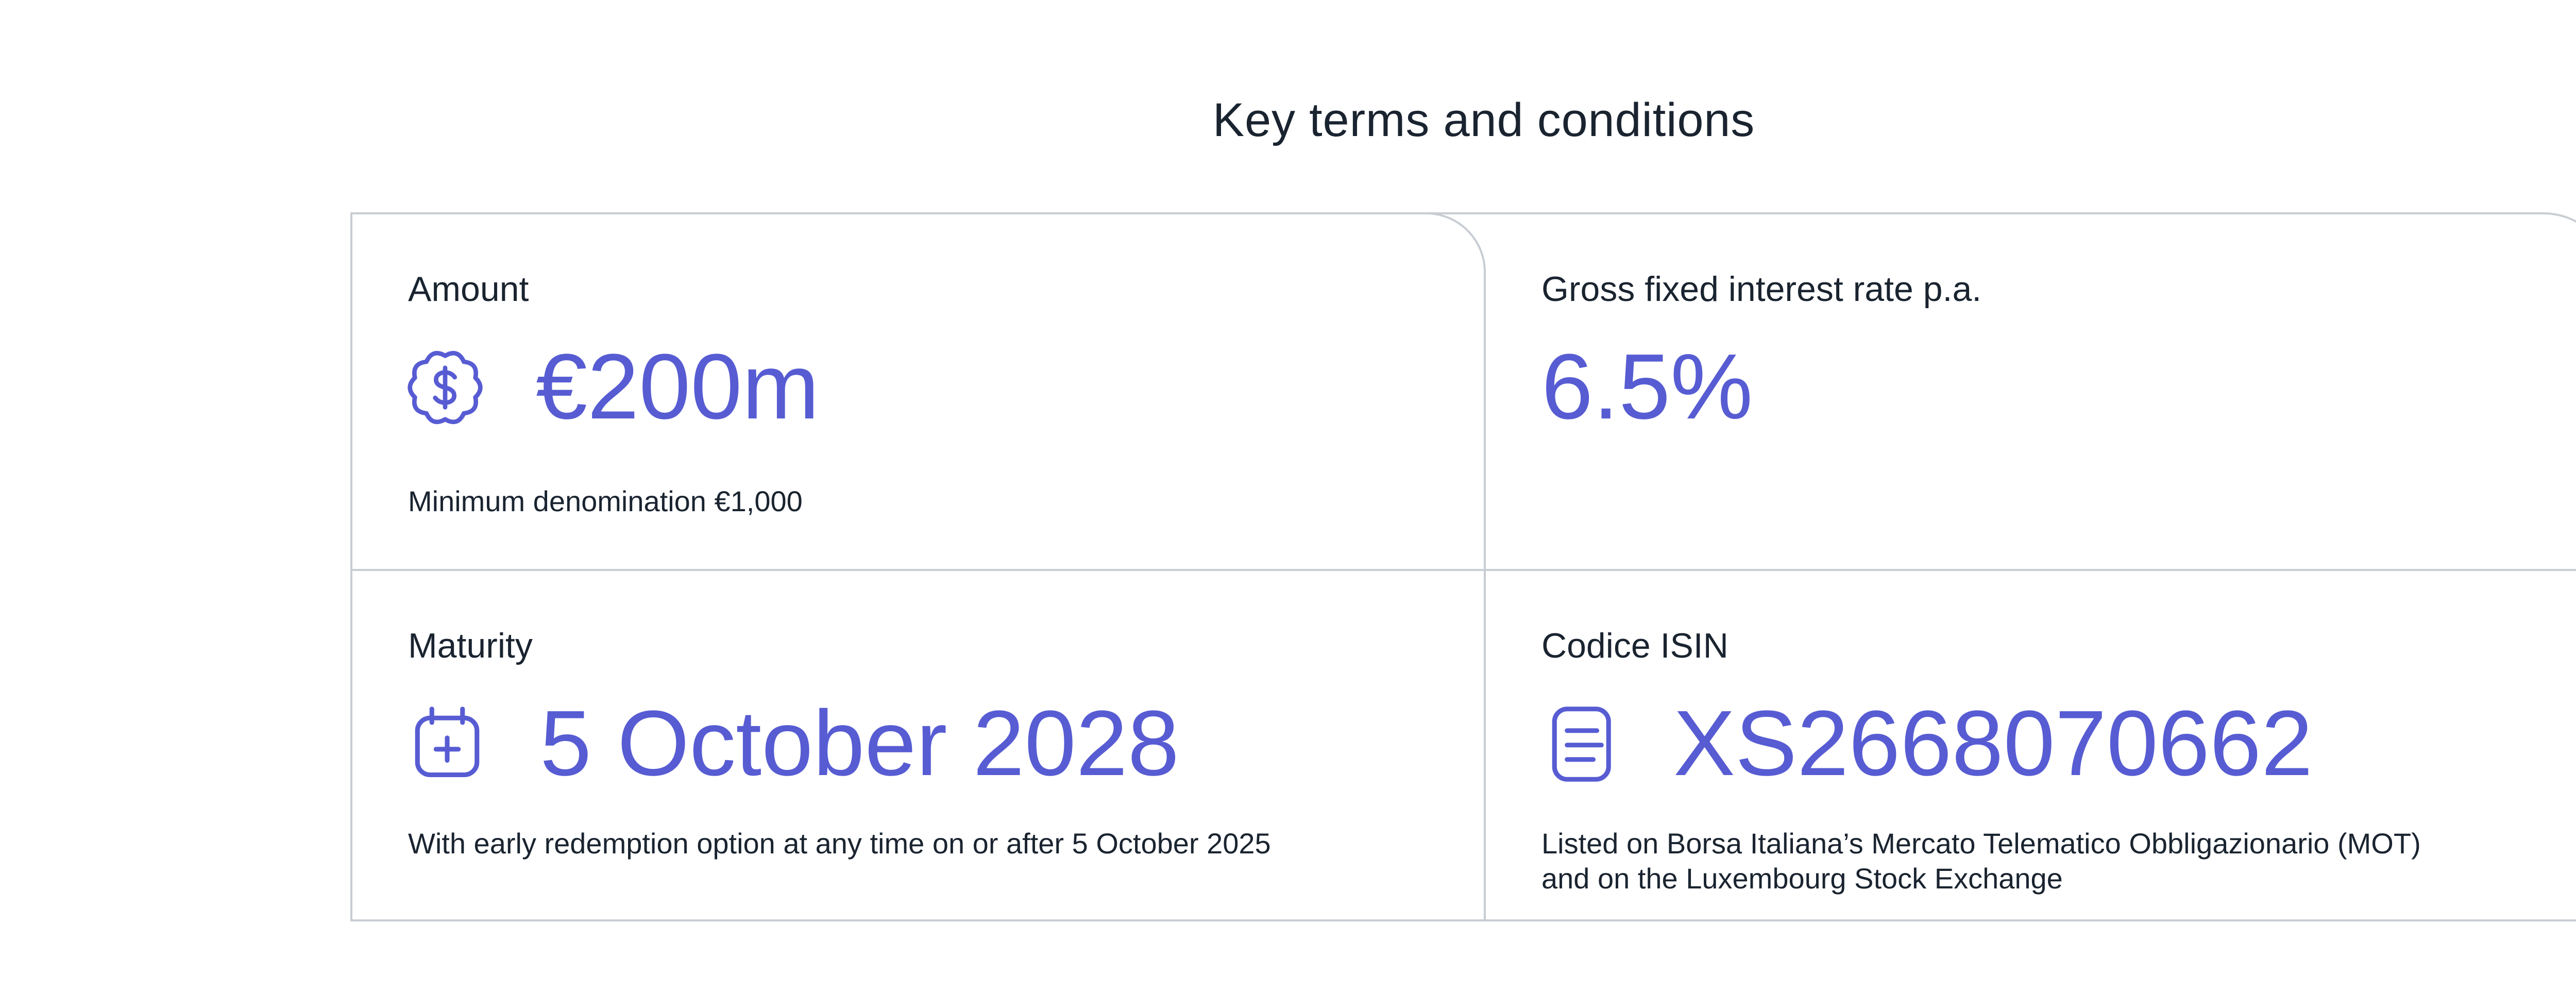 This screenshot has width=2576, height=1008. Describe the element at coordinates (1483, 119) in the screenshot. I see `page-title: Key terms and conditions` at that location.